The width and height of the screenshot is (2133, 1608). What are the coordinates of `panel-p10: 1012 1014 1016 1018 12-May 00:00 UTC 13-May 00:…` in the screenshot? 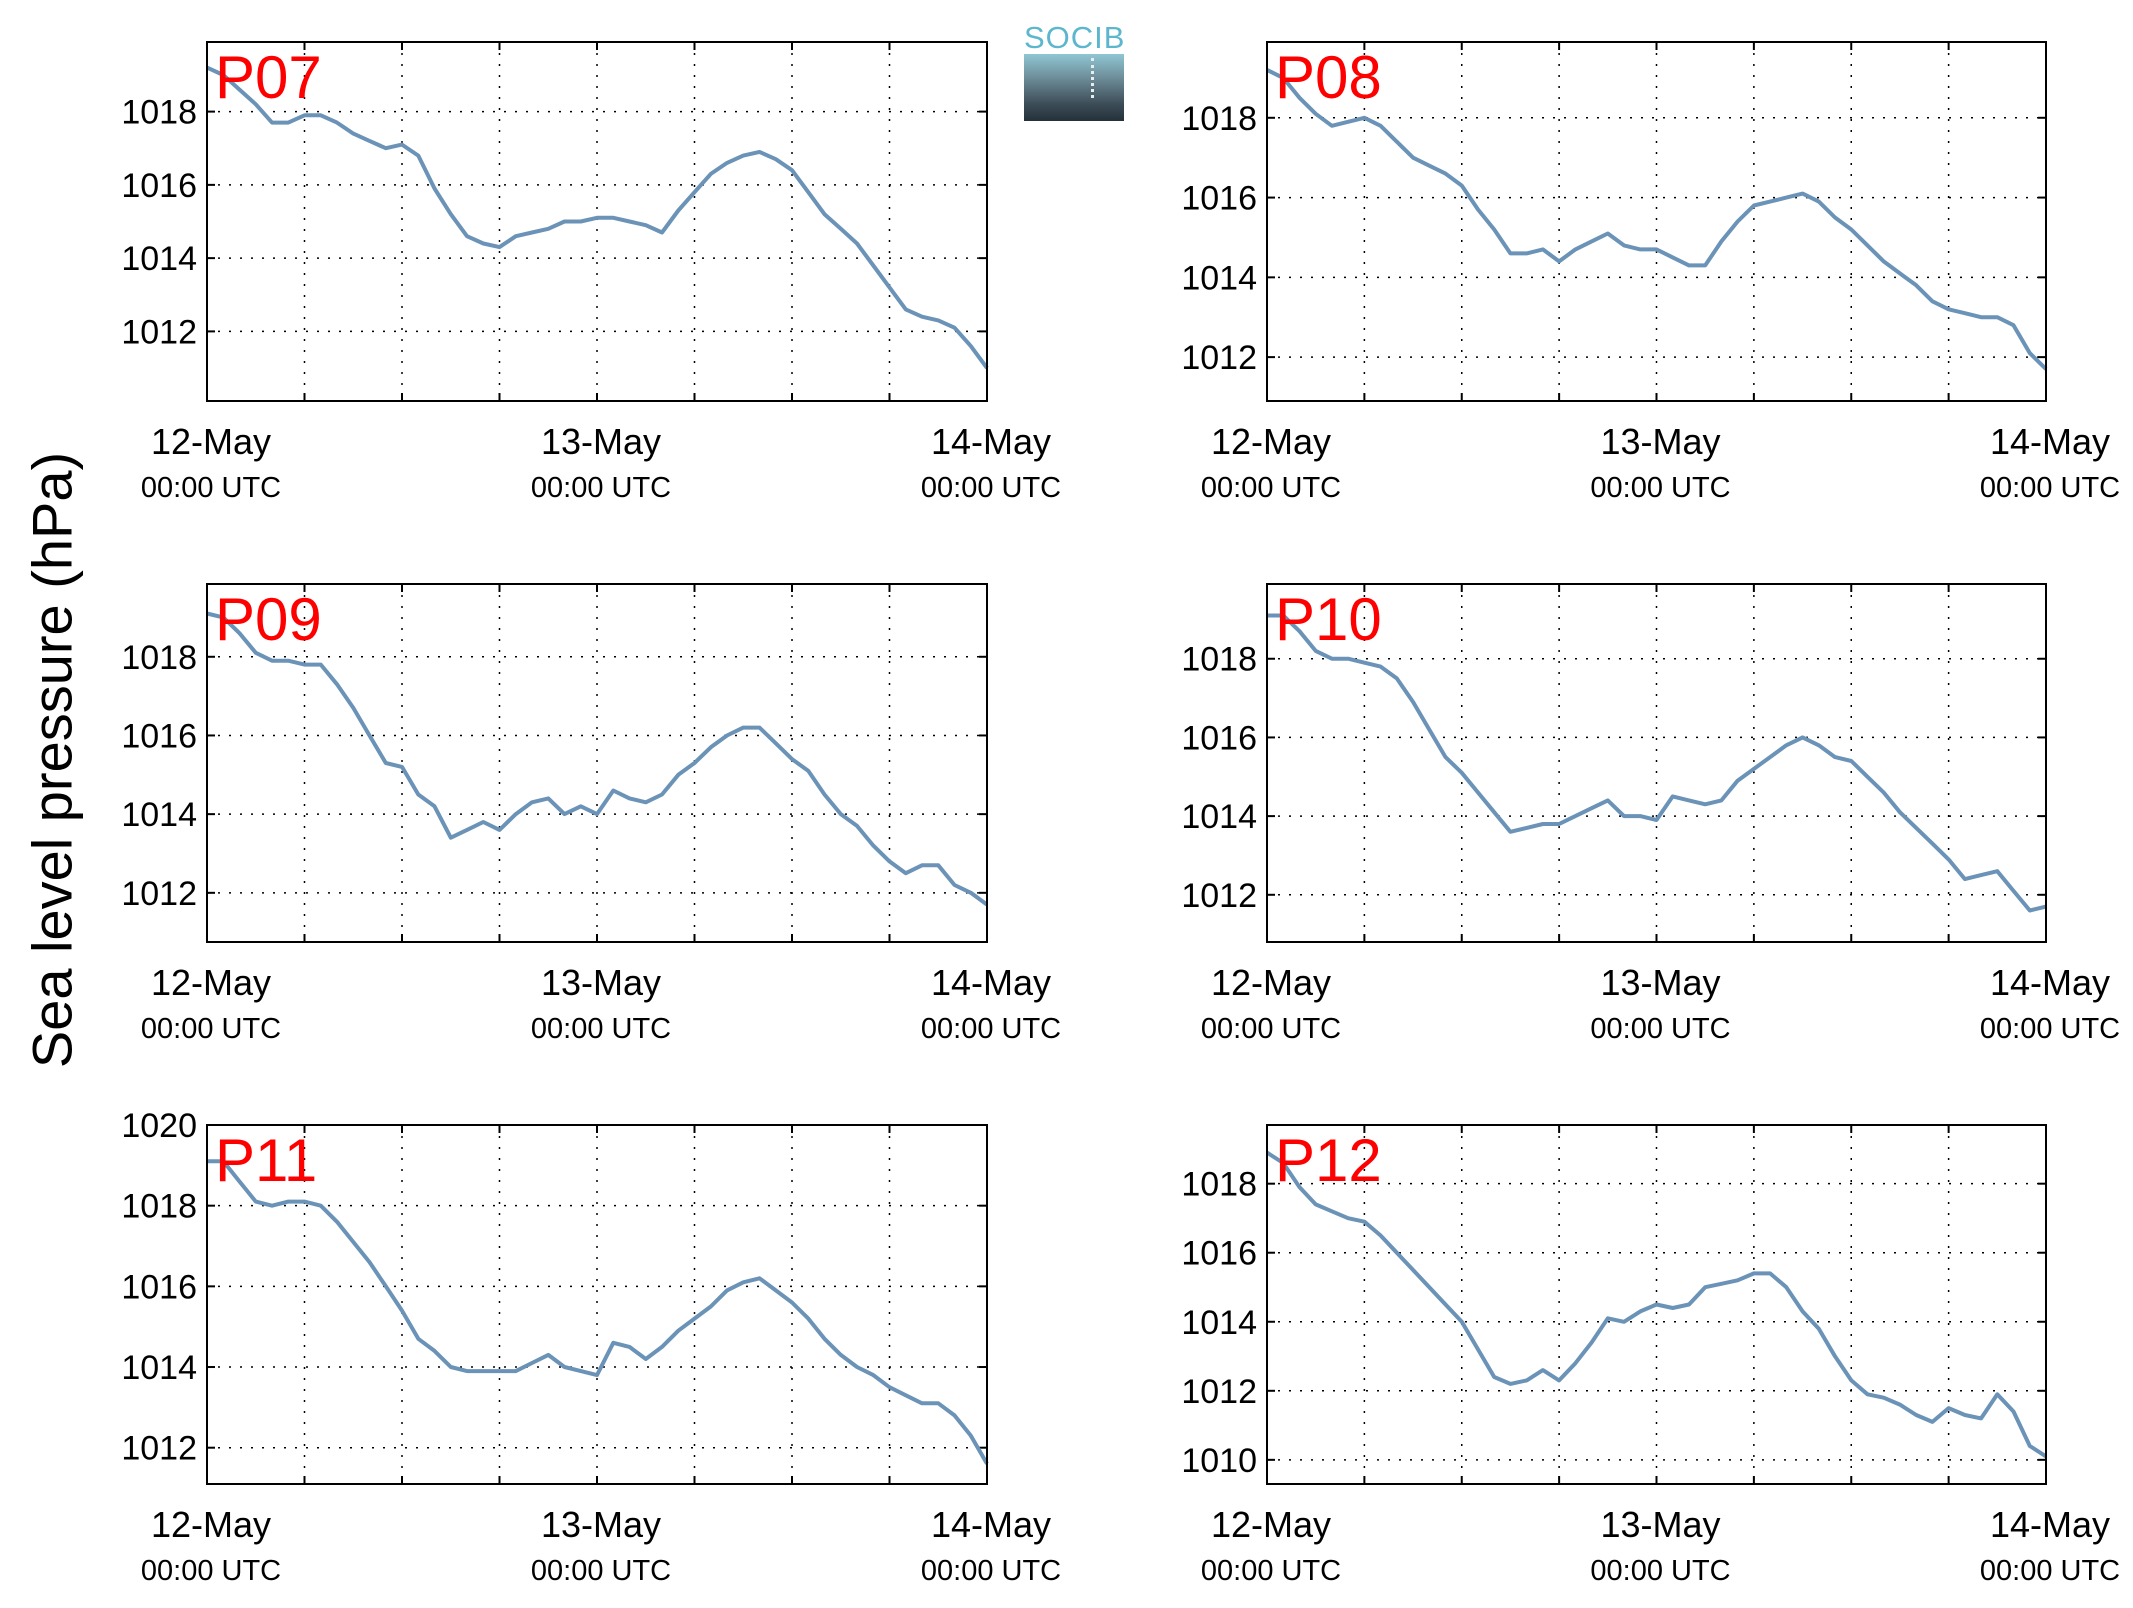 It's located at (1650, 814).